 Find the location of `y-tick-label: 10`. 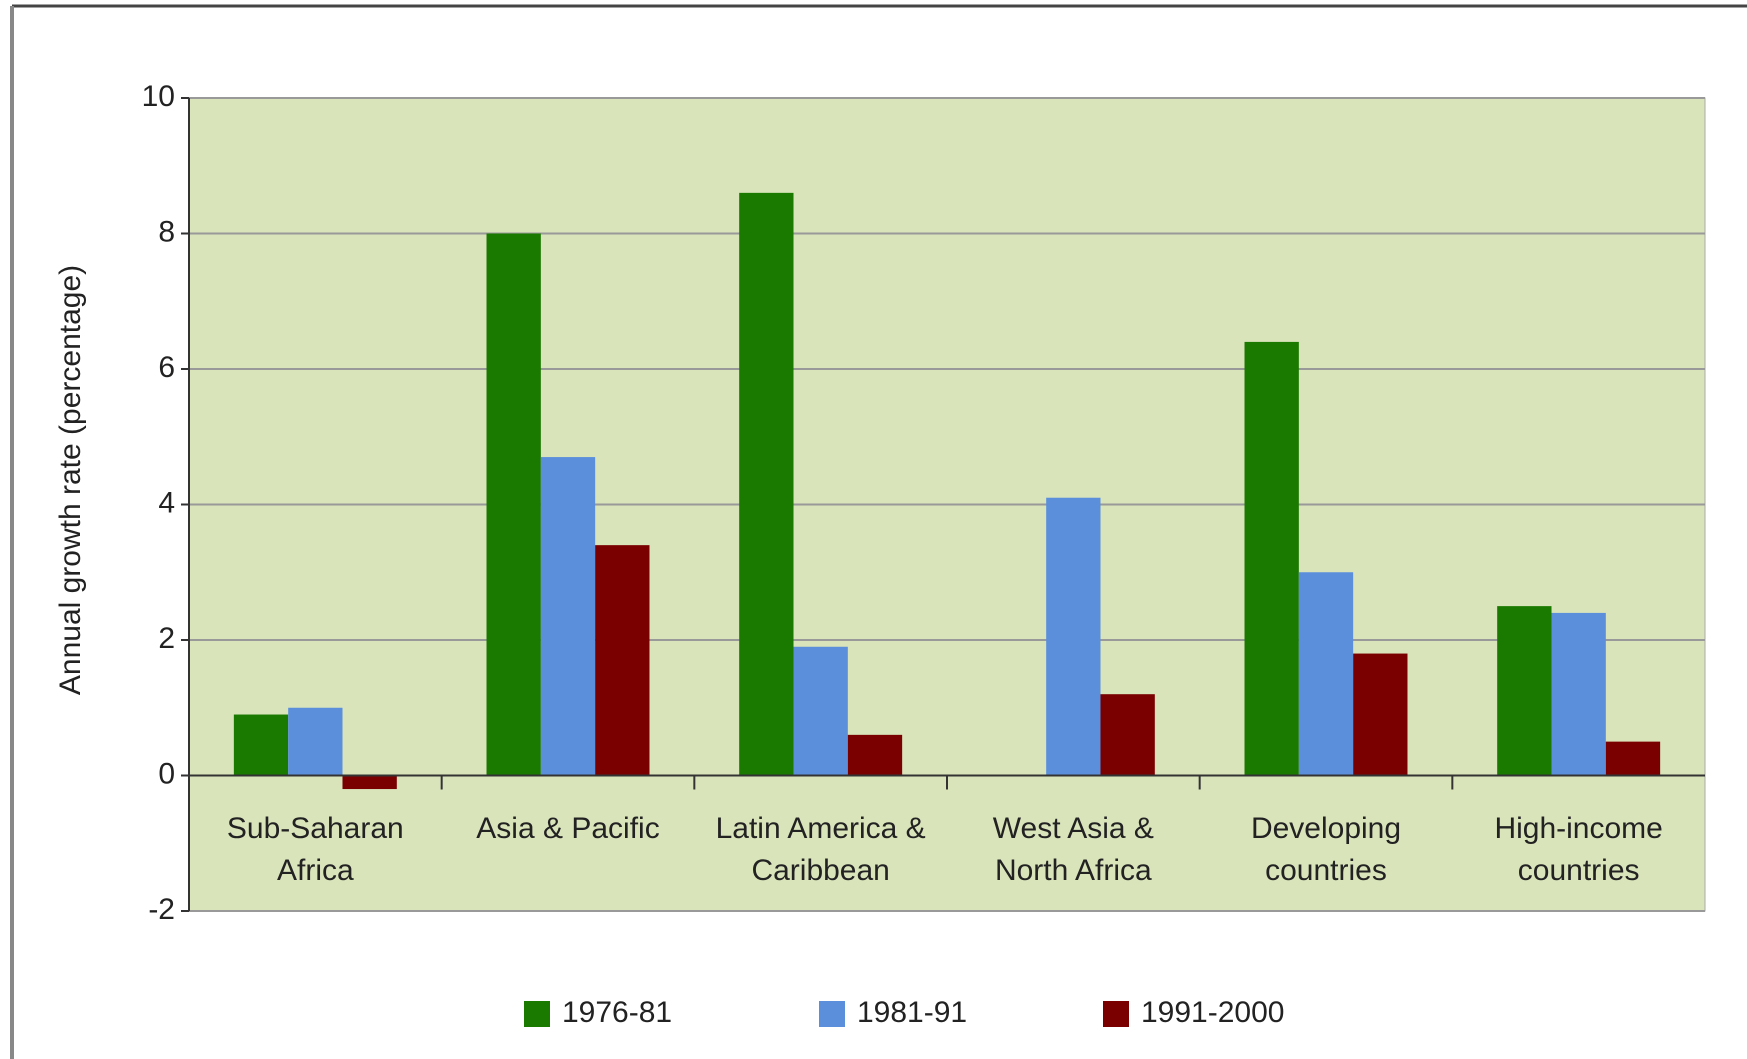

y-tick-label: 10 is located at coordinates (158, 96).